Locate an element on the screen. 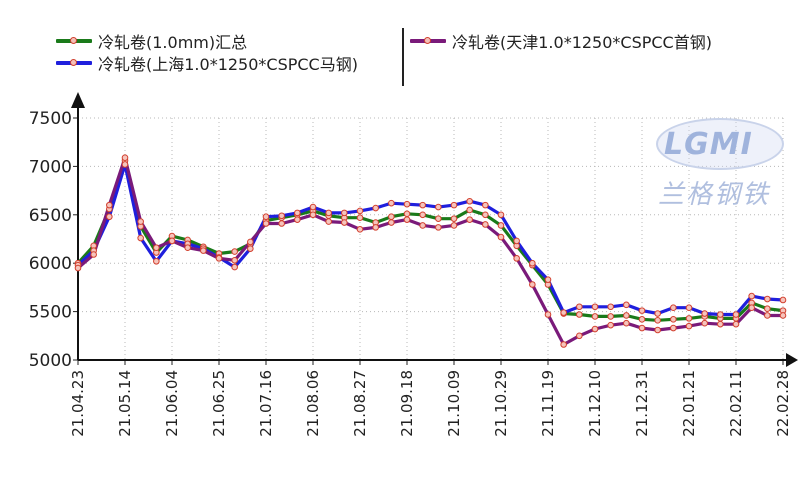  y-tick-label: 5500 is located at coordinates (50, 313).